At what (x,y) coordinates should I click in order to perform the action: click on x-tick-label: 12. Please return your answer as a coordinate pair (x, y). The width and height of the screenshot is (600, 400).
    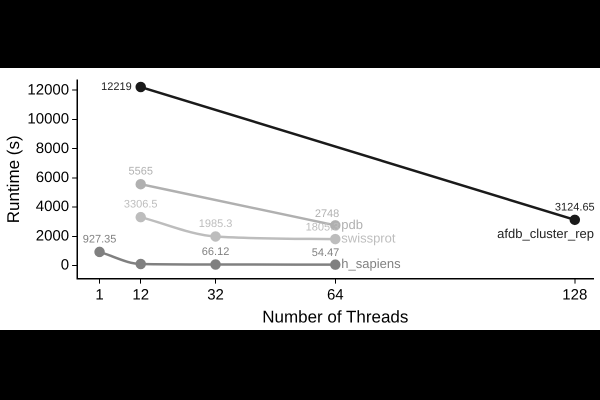
    Looking at the image, I should click on (141, 295).